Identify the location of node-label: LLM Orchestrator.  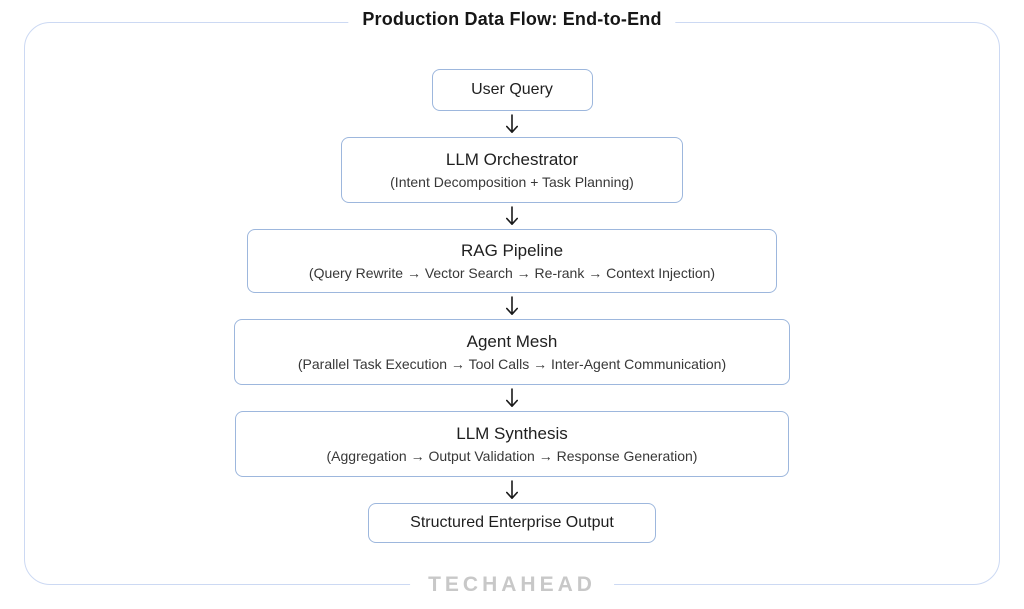
(512, 159).